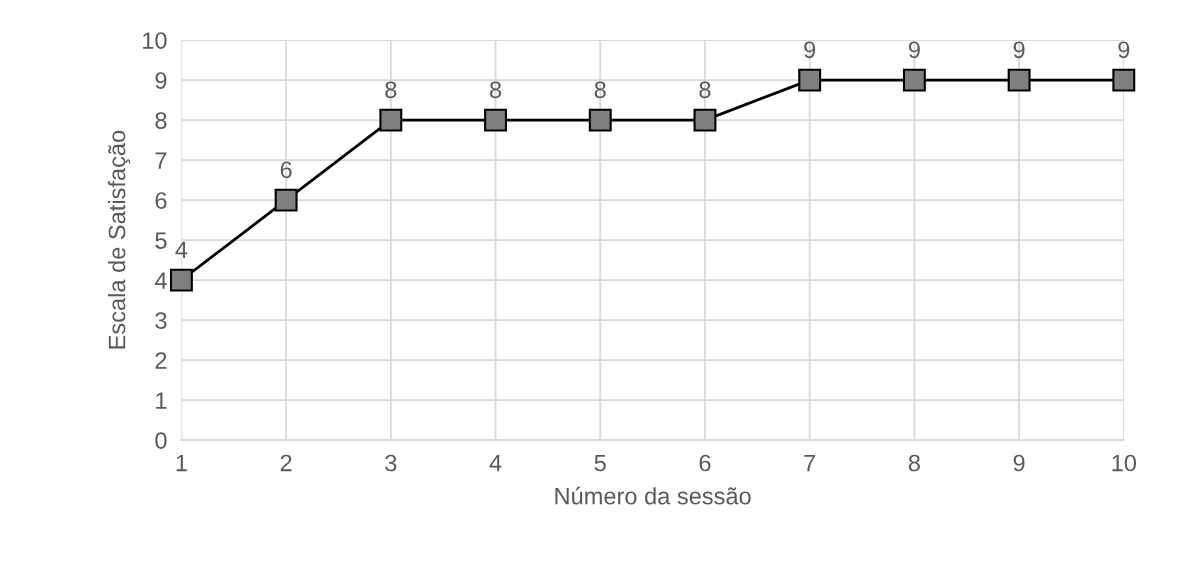  What do you see at coordinates (286, 463) in the screenshot?
I see `x-tick-label: 2` at bounding box center [286, 463].